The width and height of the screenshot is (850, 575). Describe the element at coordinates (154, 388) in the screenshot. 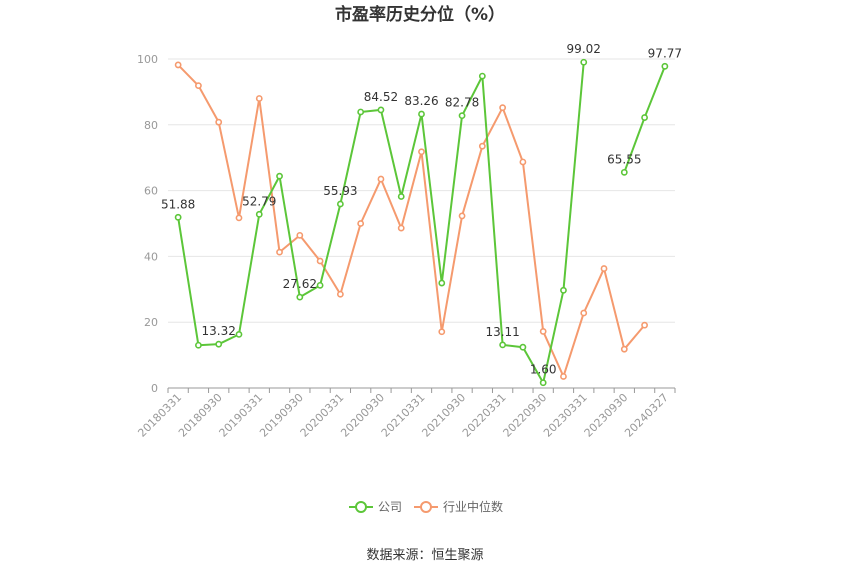

I see `y-tick-label: 0` at that location.